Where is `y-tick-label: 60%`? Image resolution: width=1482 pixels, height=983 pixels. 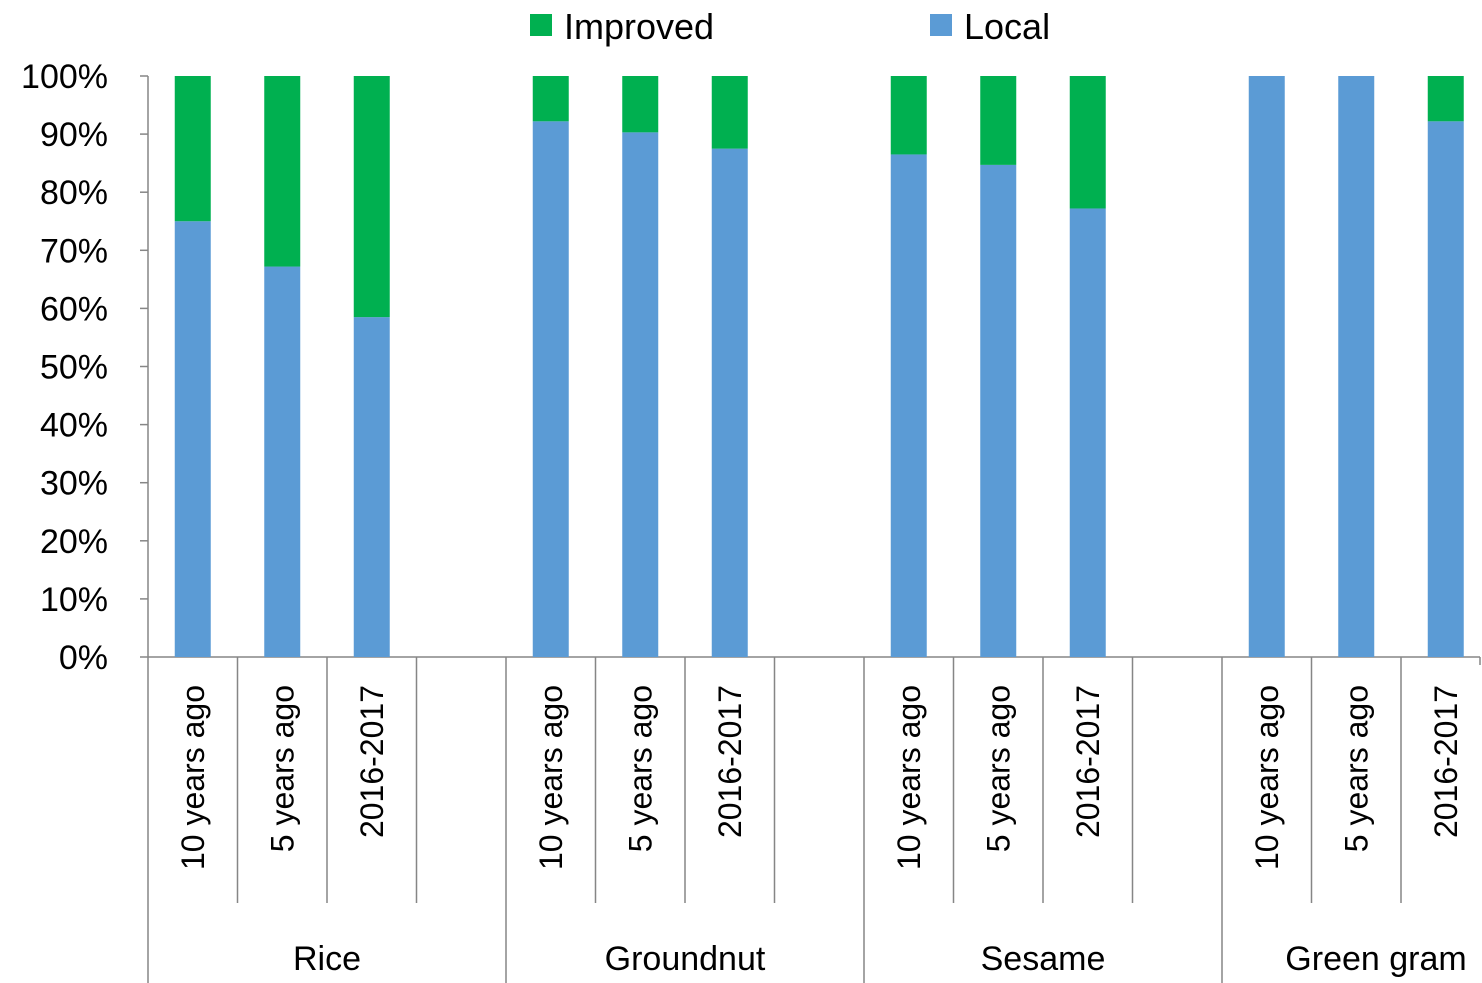
y-tick-label: 60% is located at coordinates (74, 309).